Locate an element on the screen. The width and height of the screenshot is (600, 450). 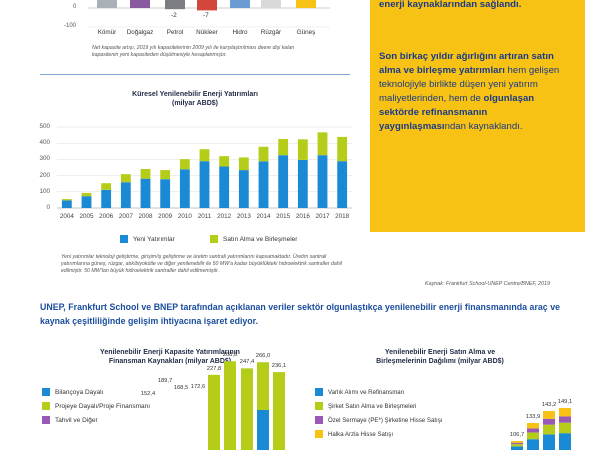
bottom-left-title-line2: Finansman Kaynakları (milyar ABD$) is located at coordinates (170, 362).